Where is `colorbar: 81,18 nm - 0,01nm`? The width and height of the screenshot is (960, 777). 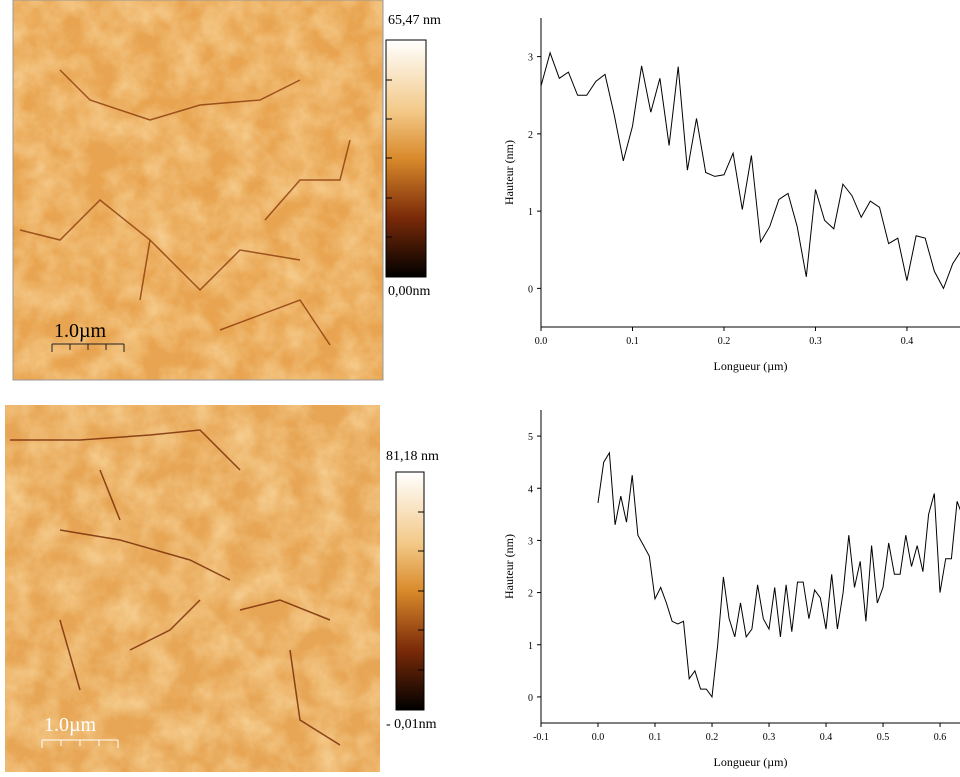 colorbar: 81,18 nm - 0,01nm is located at coordinates (412, 590).